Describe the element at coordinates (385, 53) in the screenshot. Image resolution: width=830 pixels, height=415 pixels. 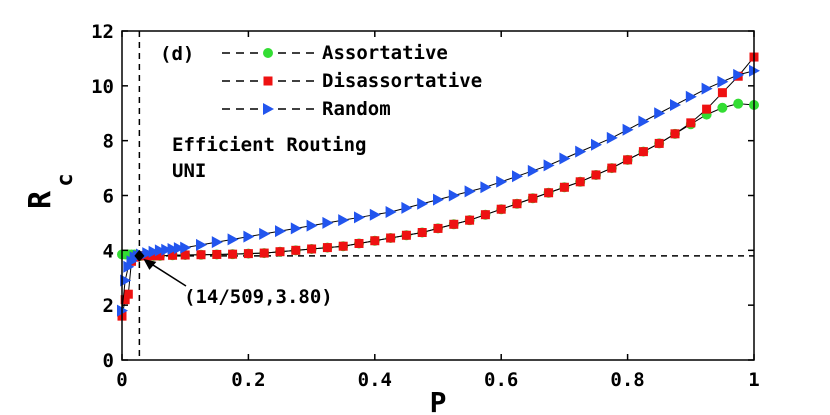
I see `legend-label-assortative: Assortative` at that location.